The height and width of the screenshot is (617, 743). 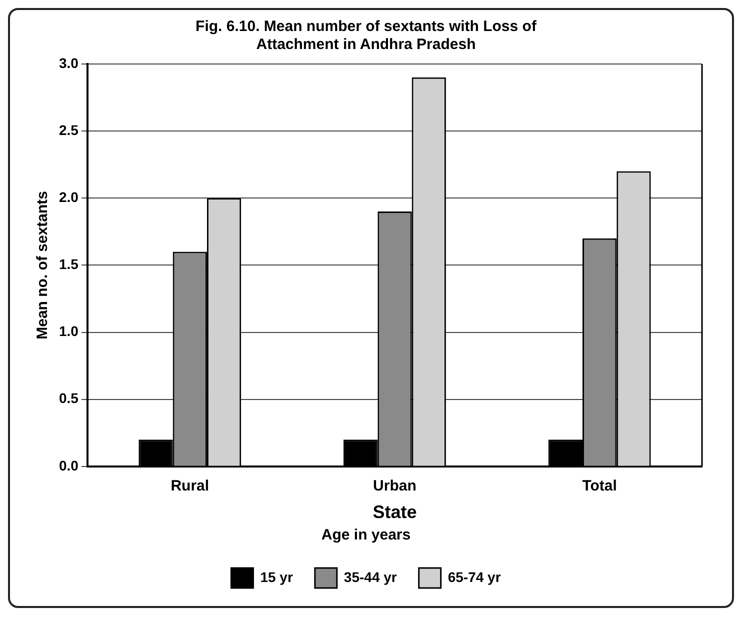 I want to click on y-tick-label: 2.0, so click(x=68, y=196).